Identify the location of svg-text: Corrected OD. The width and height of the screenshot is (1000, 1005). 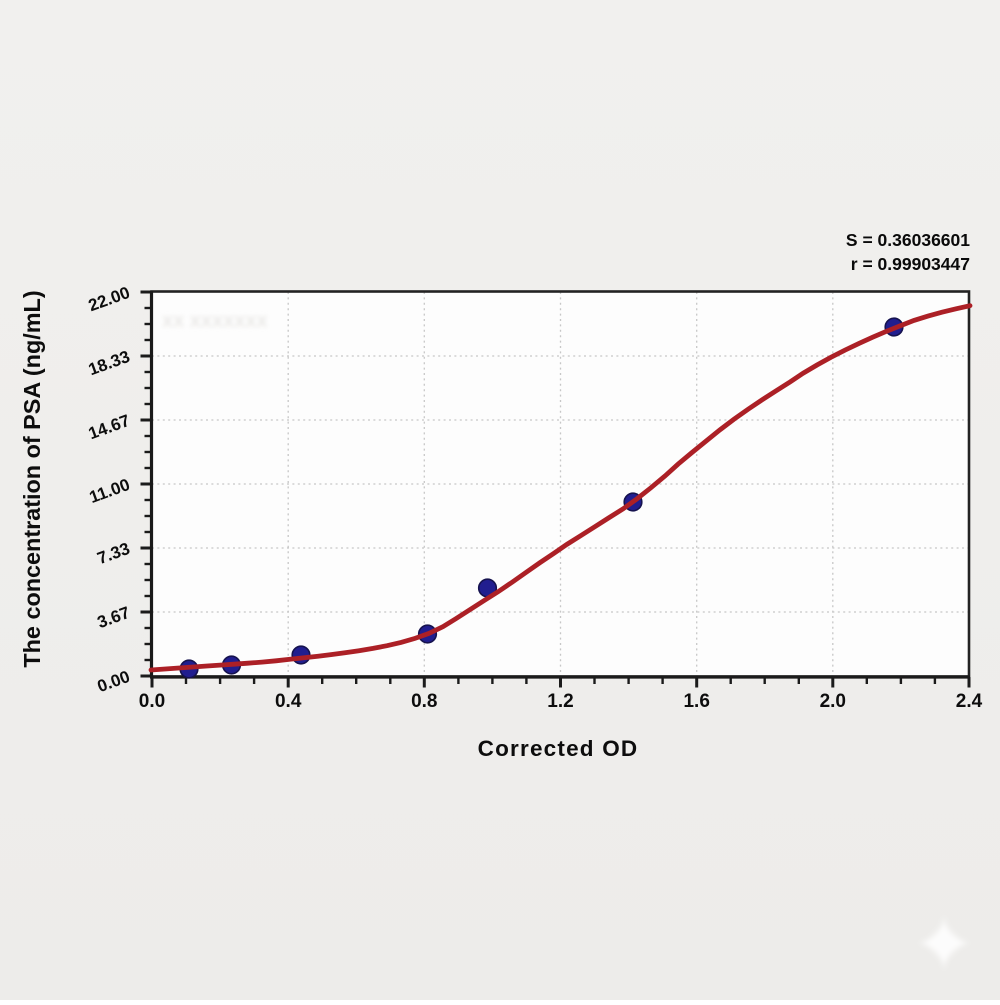
(558, 748).